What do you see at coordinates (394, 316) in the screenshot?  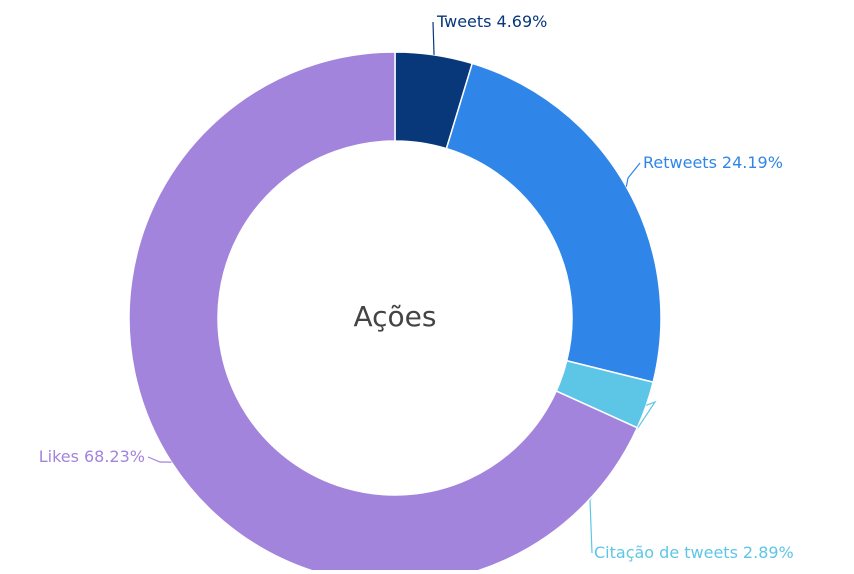 I see `chart-title: Ações` at bounding box center [394, 316].